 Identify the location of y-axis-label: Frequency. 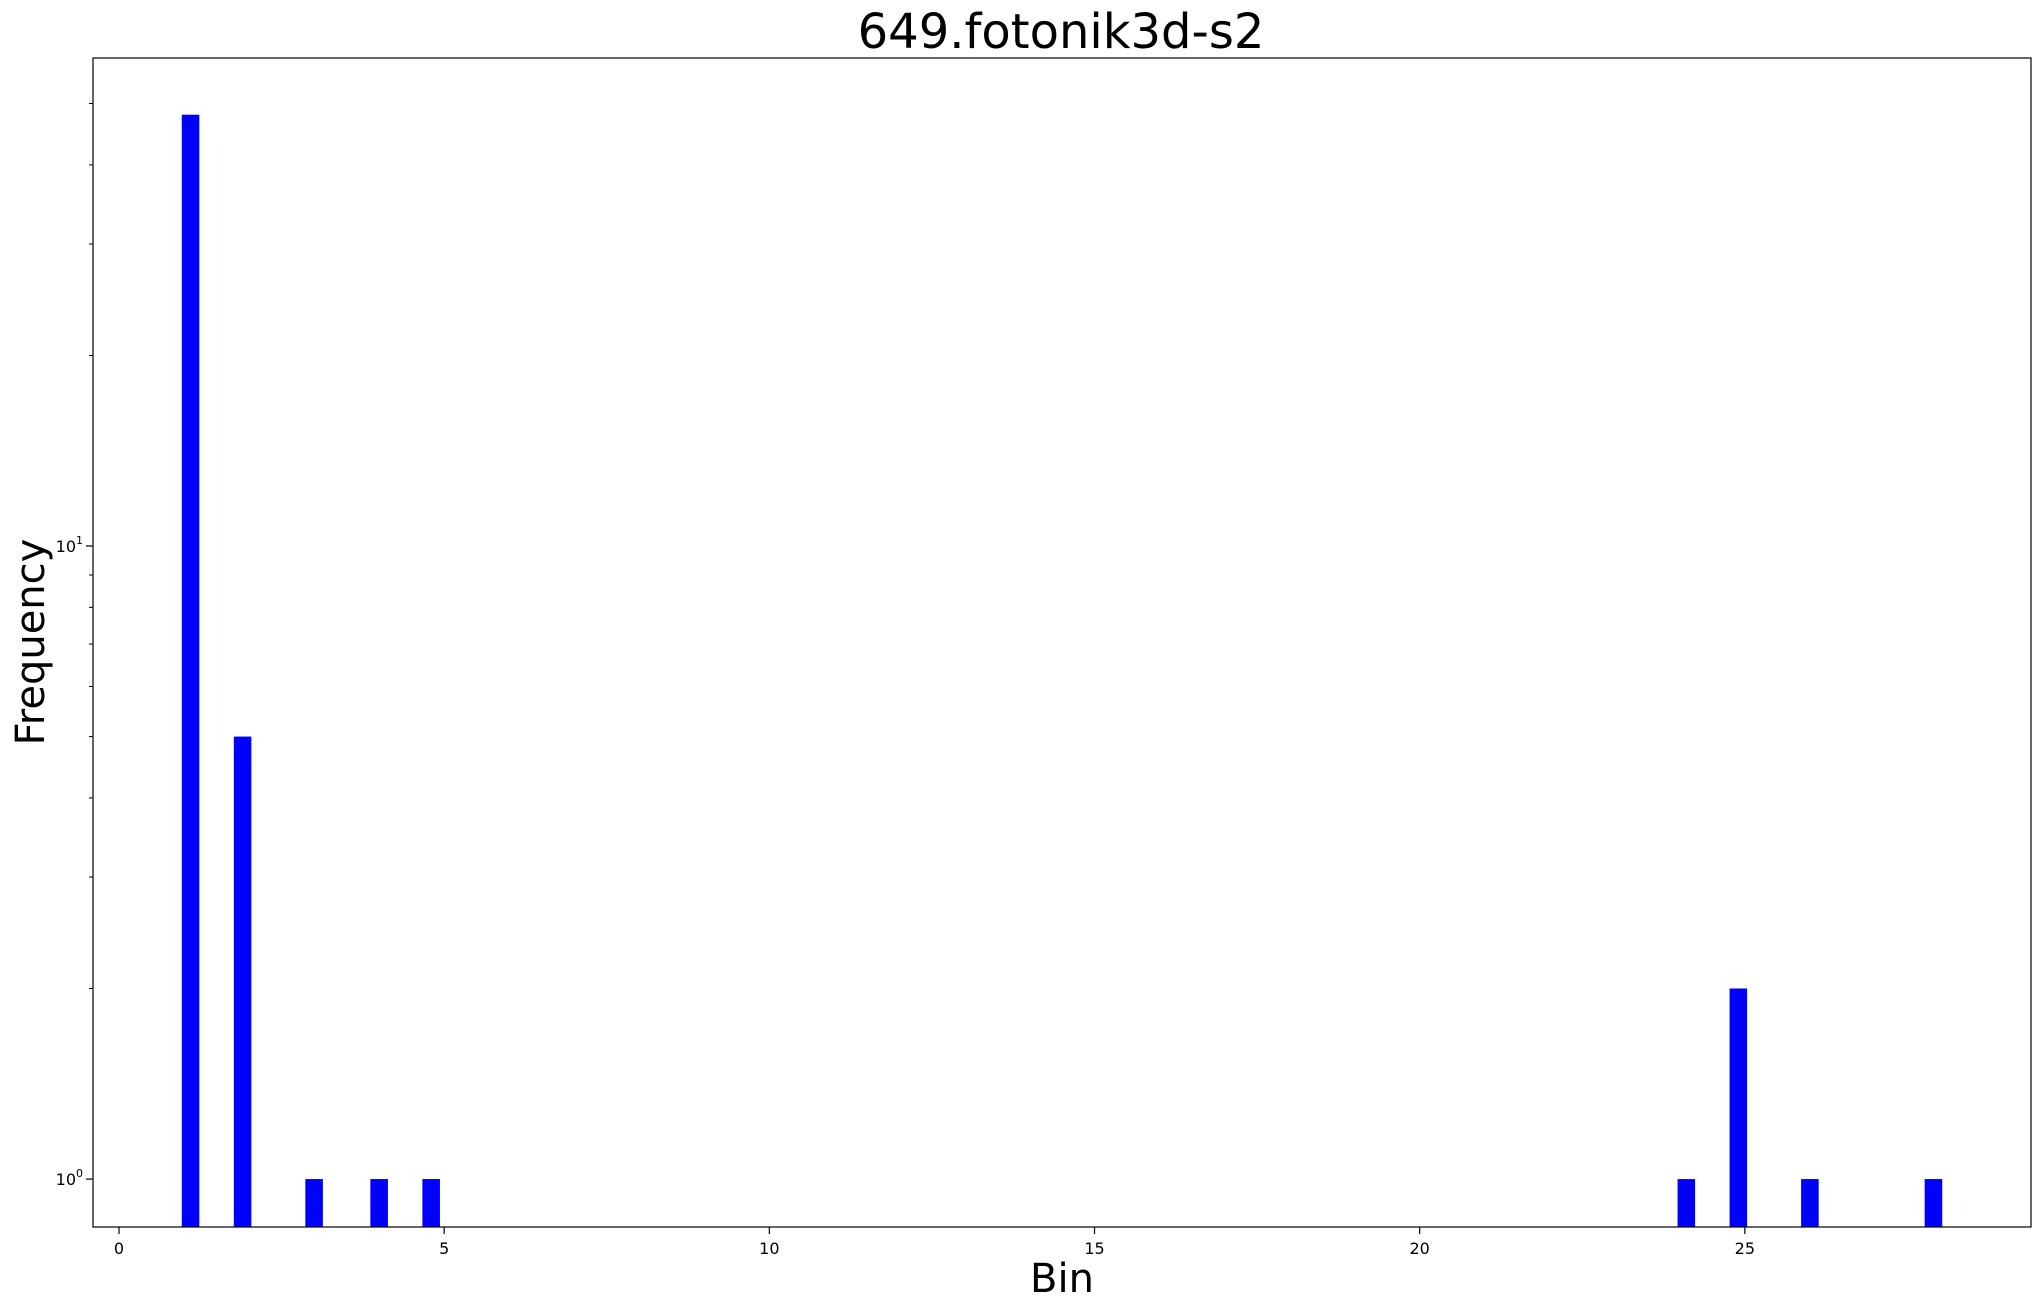
(31, 642).